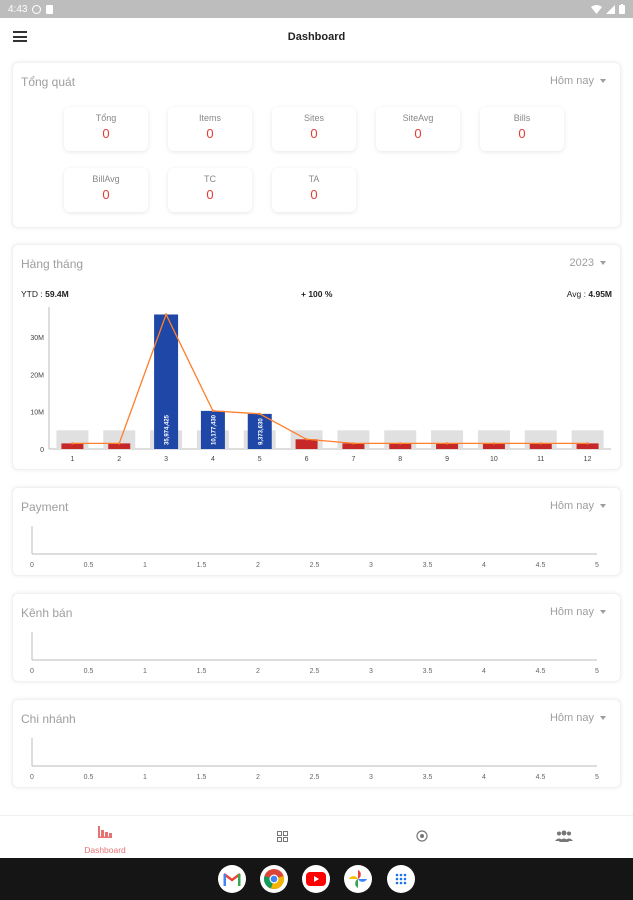  What do you see at coordinates (232, 879) in the screenshot?
I see `gmail-app-icon` at bounding box center [232, 879].